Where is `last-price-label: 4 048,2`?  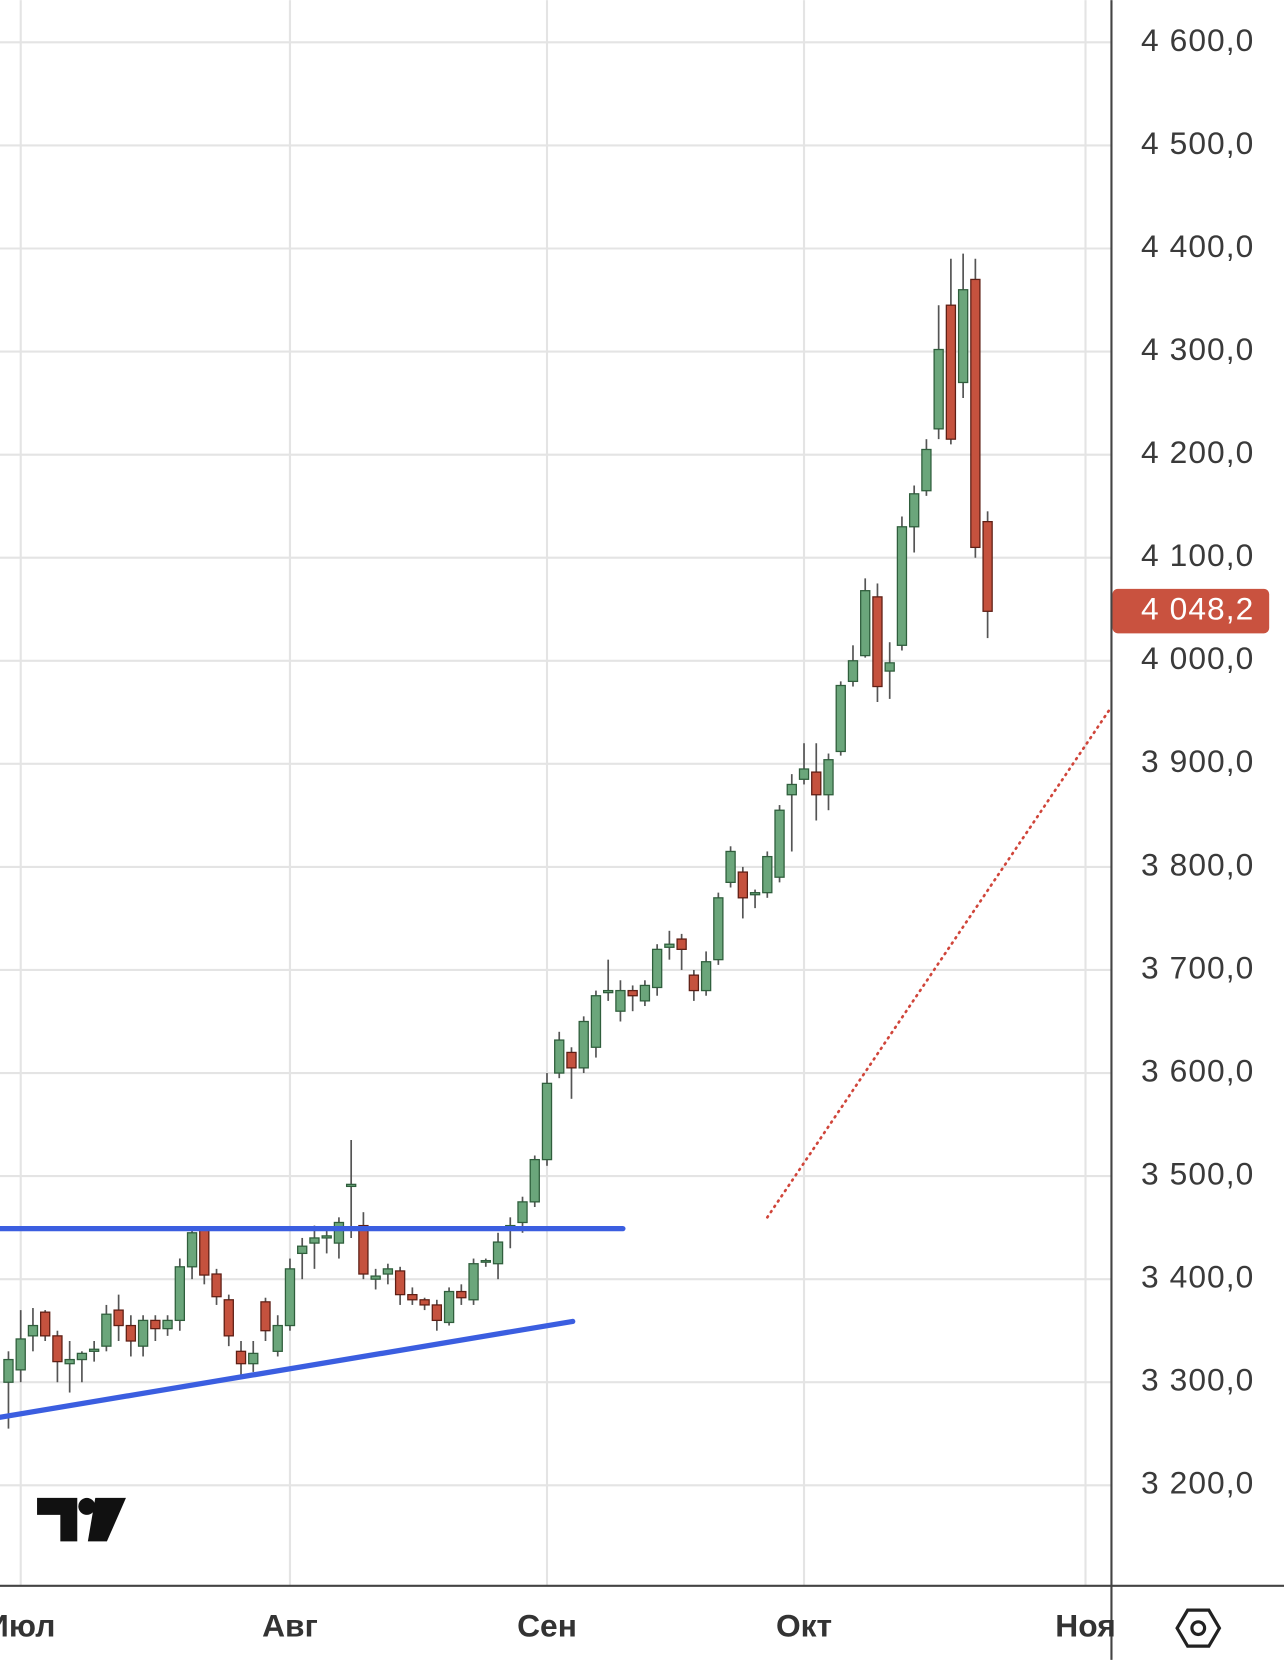
last-price-label: 4 048,2 is located at coordinates (1197, 608).